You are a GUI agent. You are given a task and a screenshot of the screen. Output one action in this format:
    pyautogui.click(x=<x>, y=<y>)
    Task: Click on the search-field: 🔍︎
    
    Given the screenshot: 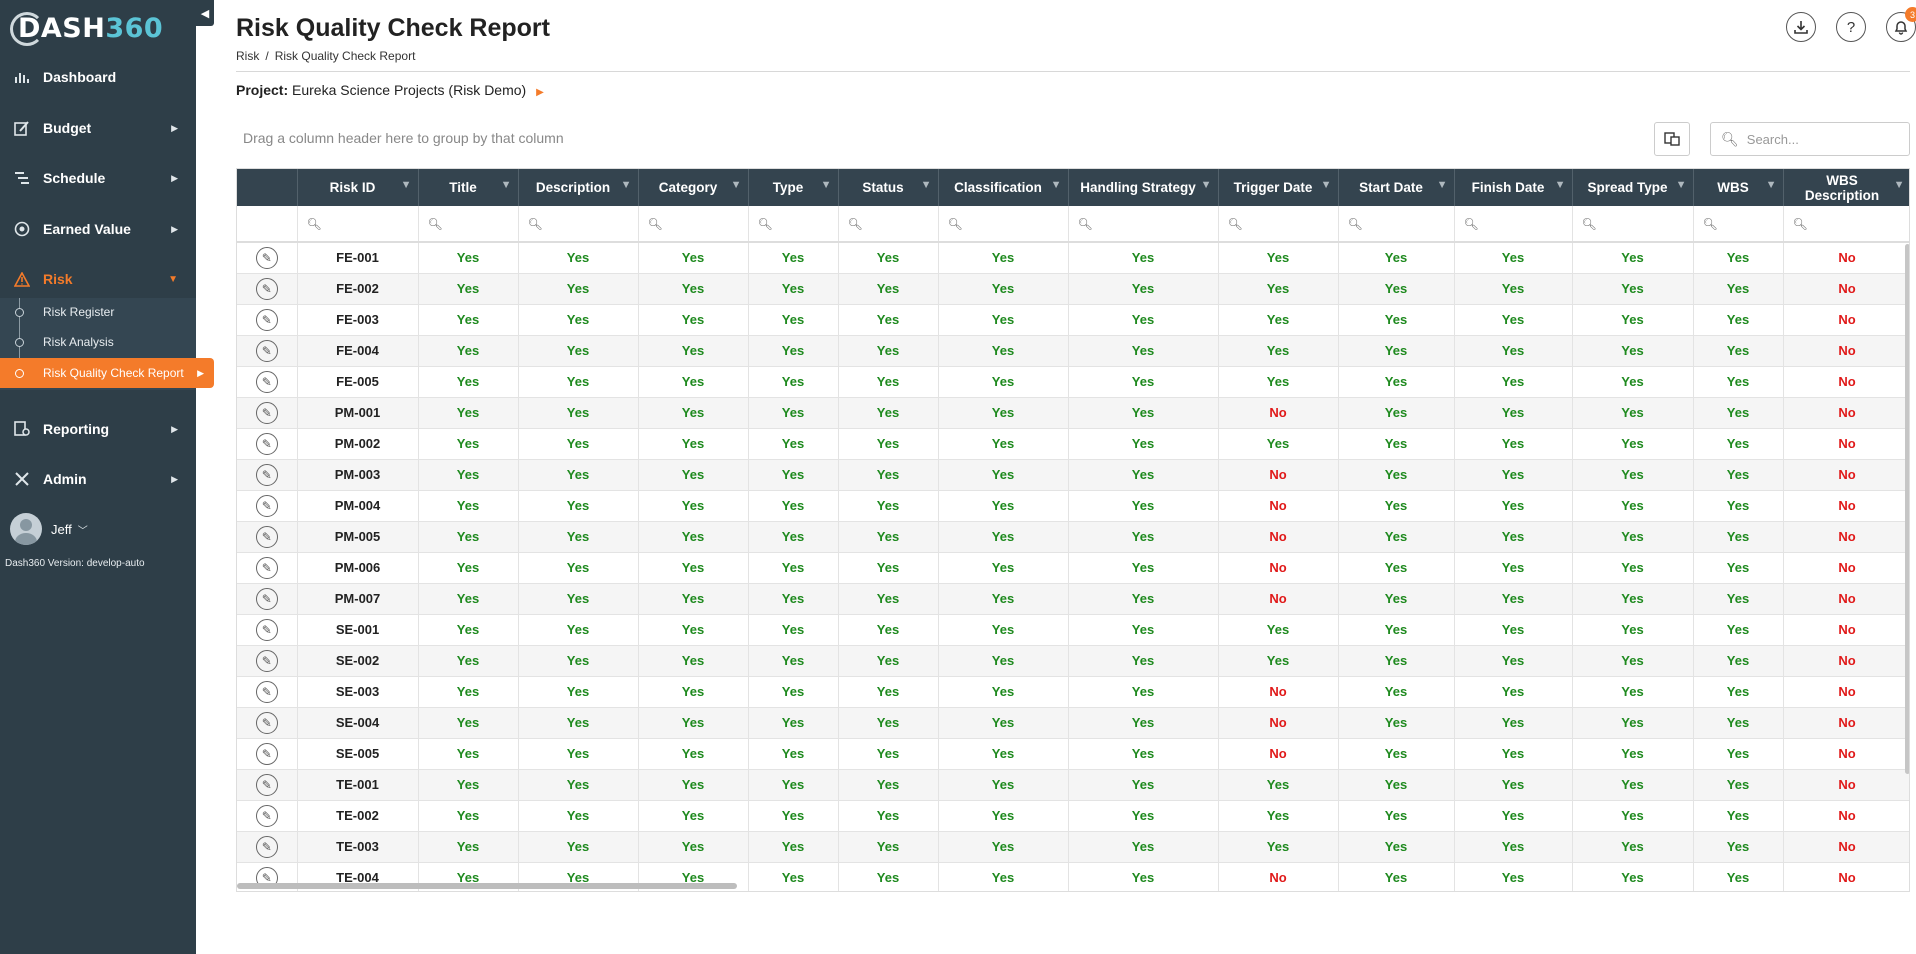 What is the action you would take?
    pyautogui.click(x=1810, y=139)
    